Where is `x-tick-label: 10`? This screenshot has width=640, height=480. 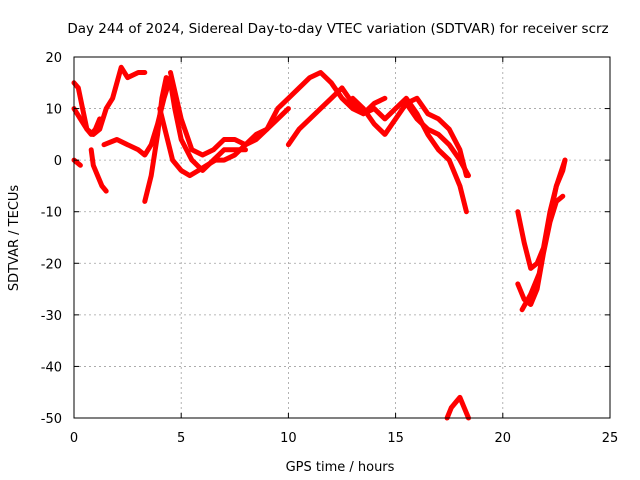
x-tick-label: 10 is located at coordinates (288, 438).